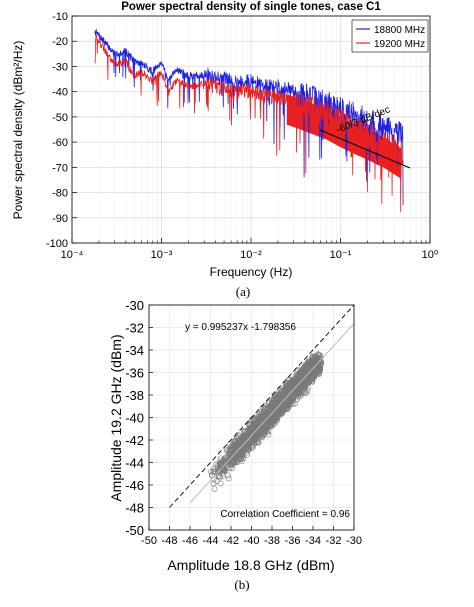 This screenshot has width=474, height=607. Describe the element at coordinates (240, 327) in the screenshot. I see `fit-equation-label: y = 0.995237x -1.798356` at that location.